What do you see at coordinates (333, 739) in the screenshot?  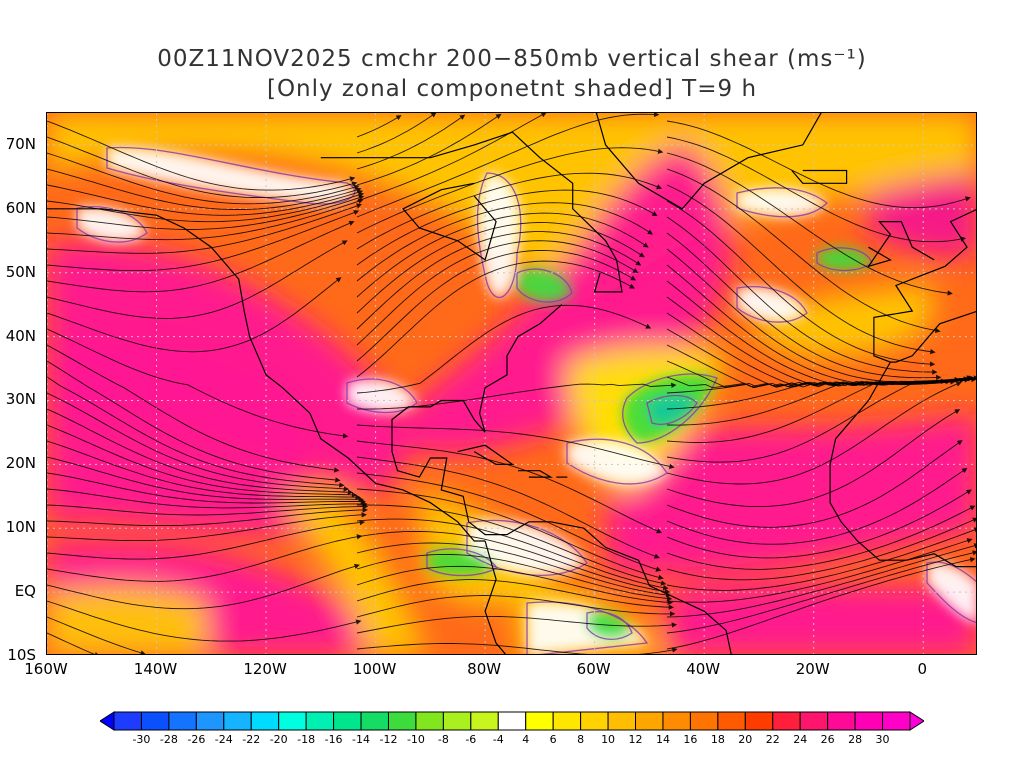 I see `colorbar-label: -16` at bounding box center [333, 739].